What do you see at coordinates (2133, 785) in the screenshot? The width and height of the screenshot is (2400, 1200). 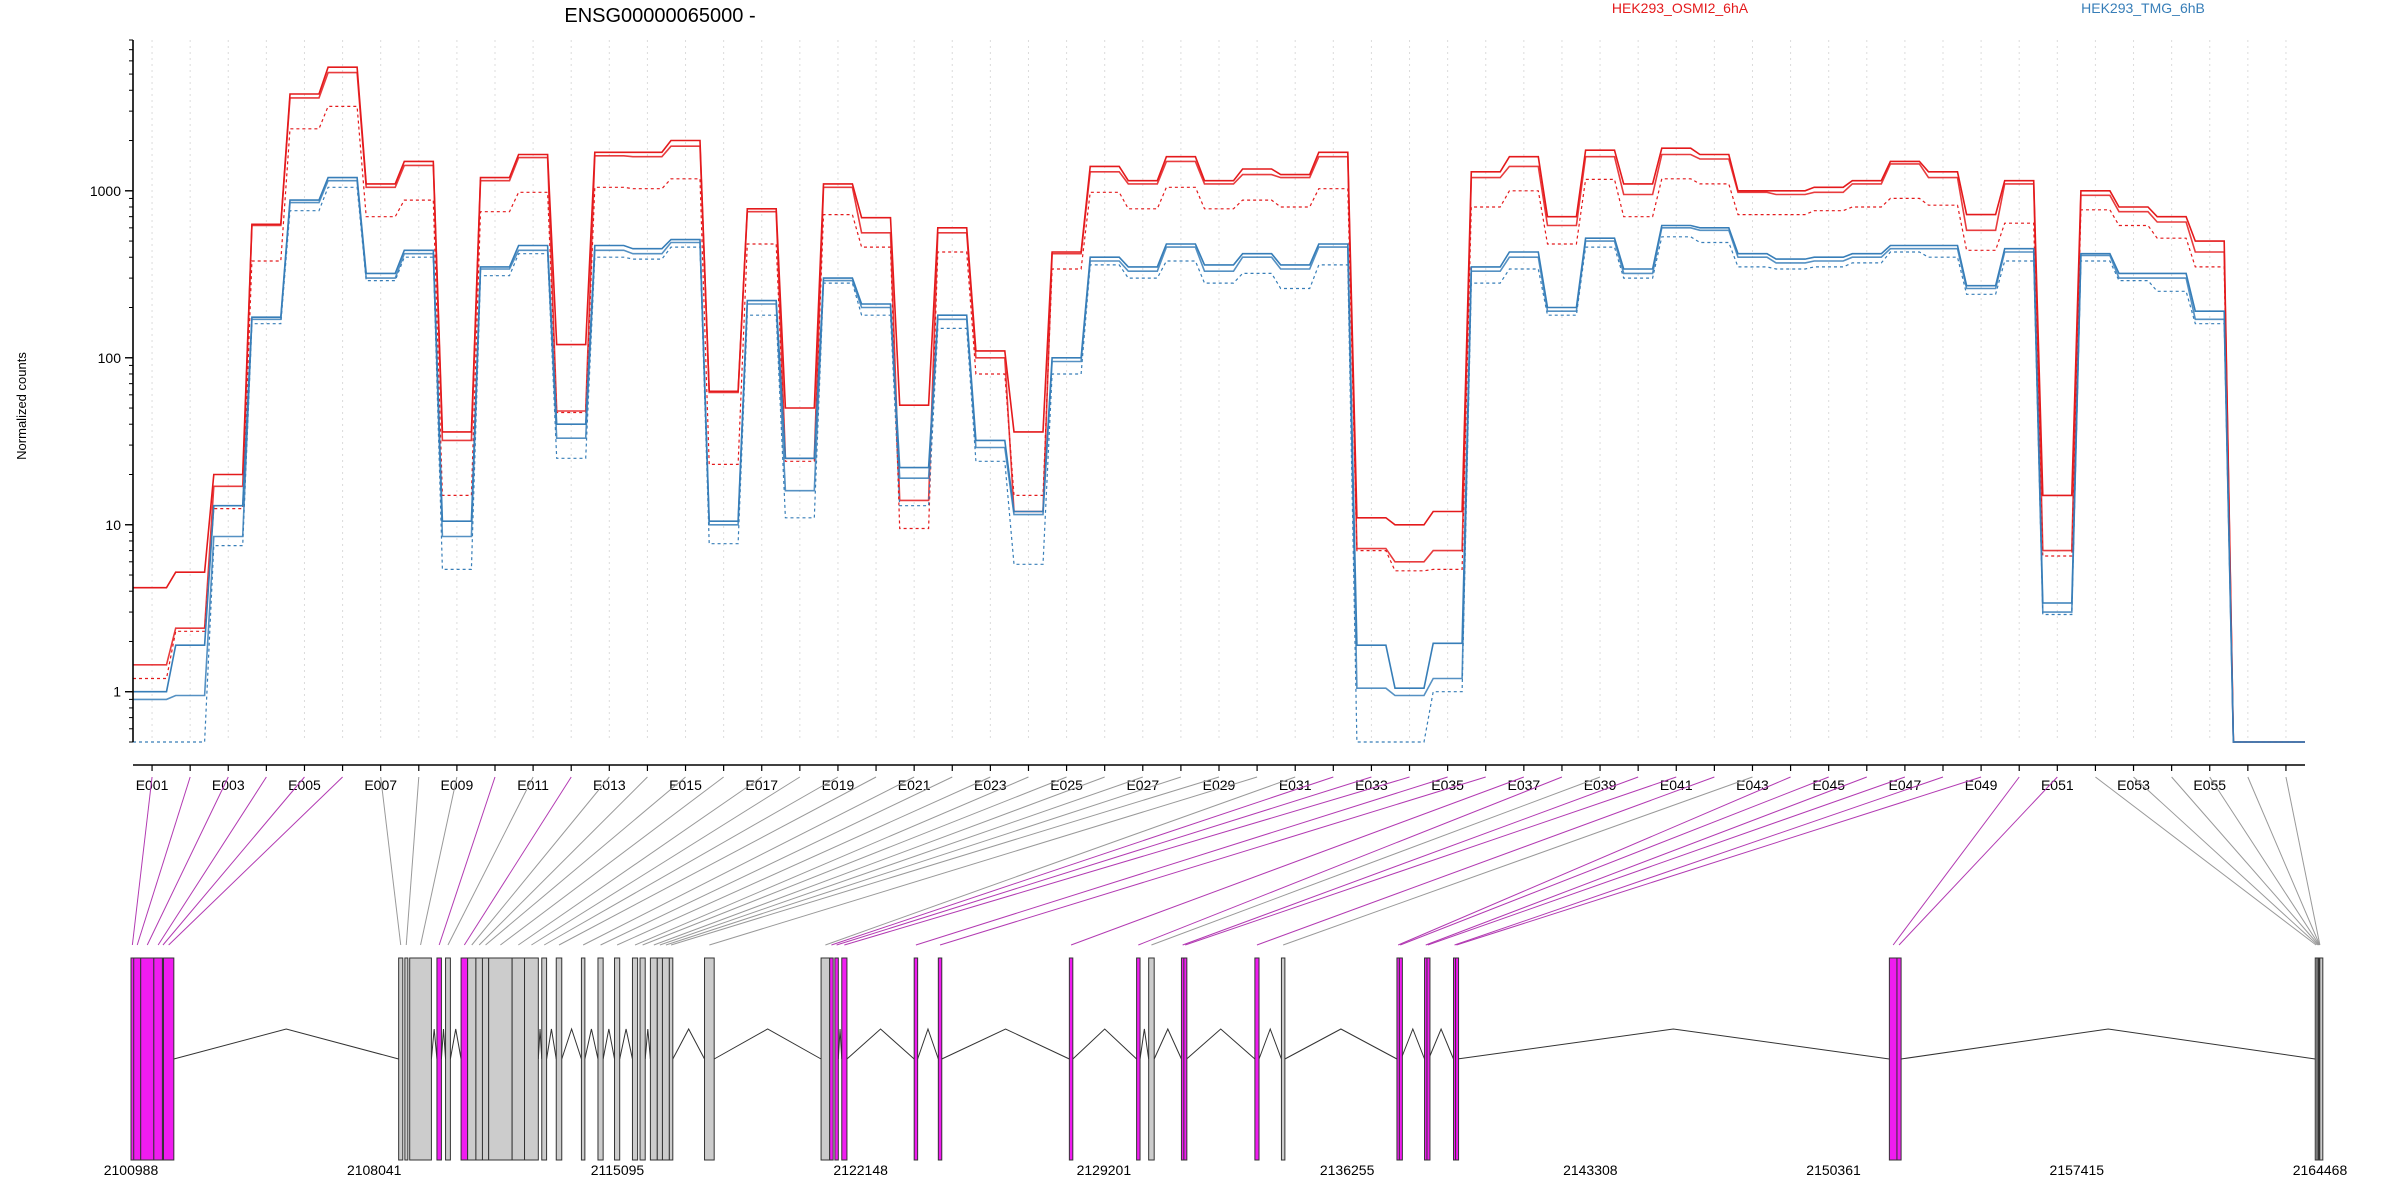 I see `x-tick-label: E053` at bounding box center [2133, 785].